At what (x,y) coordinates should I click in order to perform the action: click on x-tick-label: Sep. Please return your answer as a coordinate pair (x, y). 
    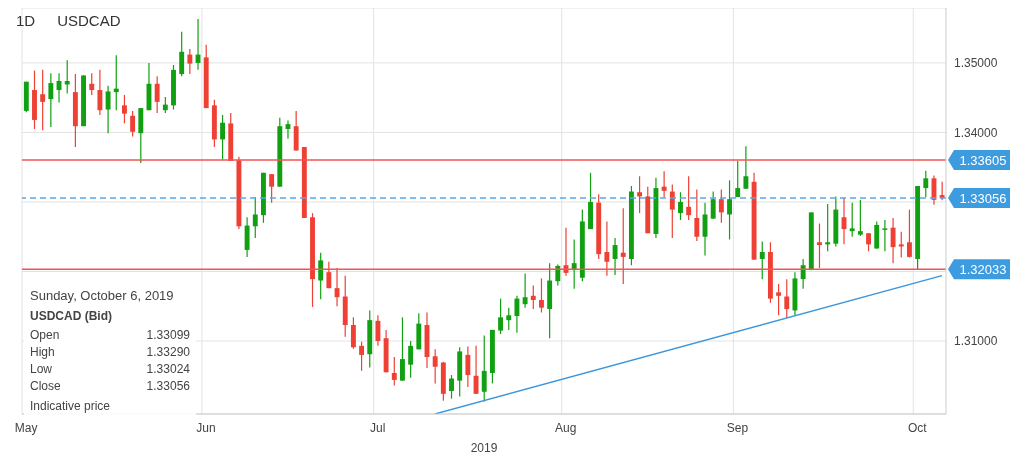
    Looking at the image, I should click on (737, 428).